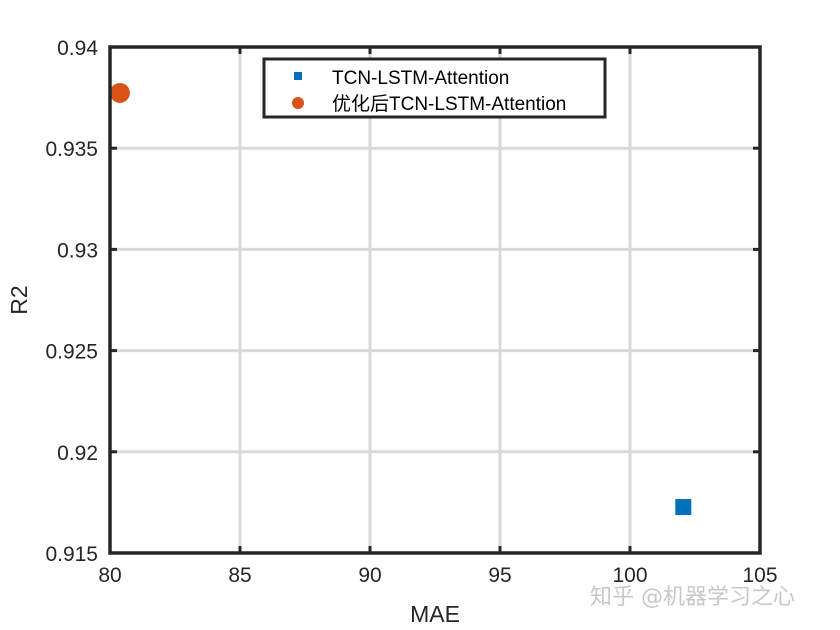  I want to click on y-tick-label: 0.94, so click(77, 48).